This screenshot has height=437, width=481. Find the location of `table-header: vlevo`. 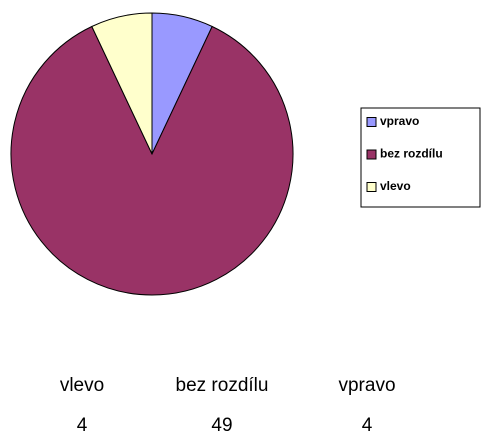

table-header: vlevo is located at coordinates (82, 385).